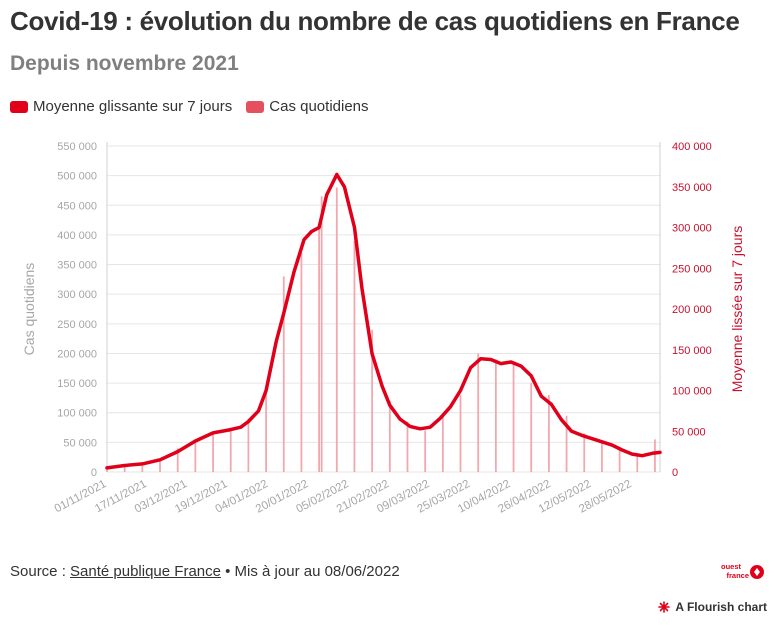 Image resolution: width=783 pixels, height=629 pixels. What do you see at coordinates (124, 63) in the screenshot?
I see `chart-subtitle: Depuis novembre 2021` at bounding box center [124, 63].